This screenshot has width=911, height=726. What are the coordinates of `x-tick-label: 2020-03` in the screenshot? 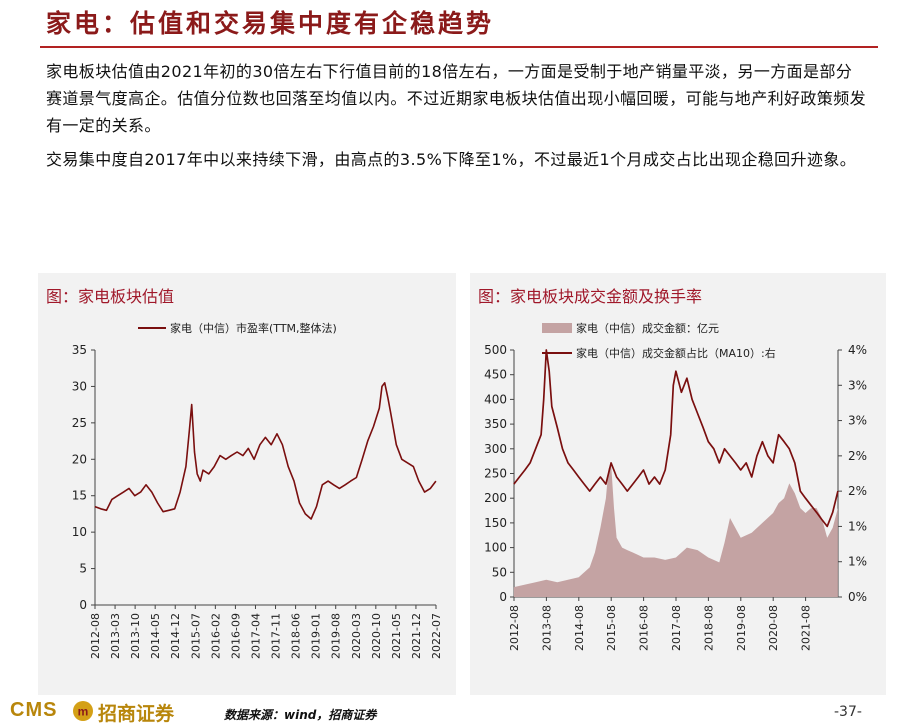 It's located at (356, 636).